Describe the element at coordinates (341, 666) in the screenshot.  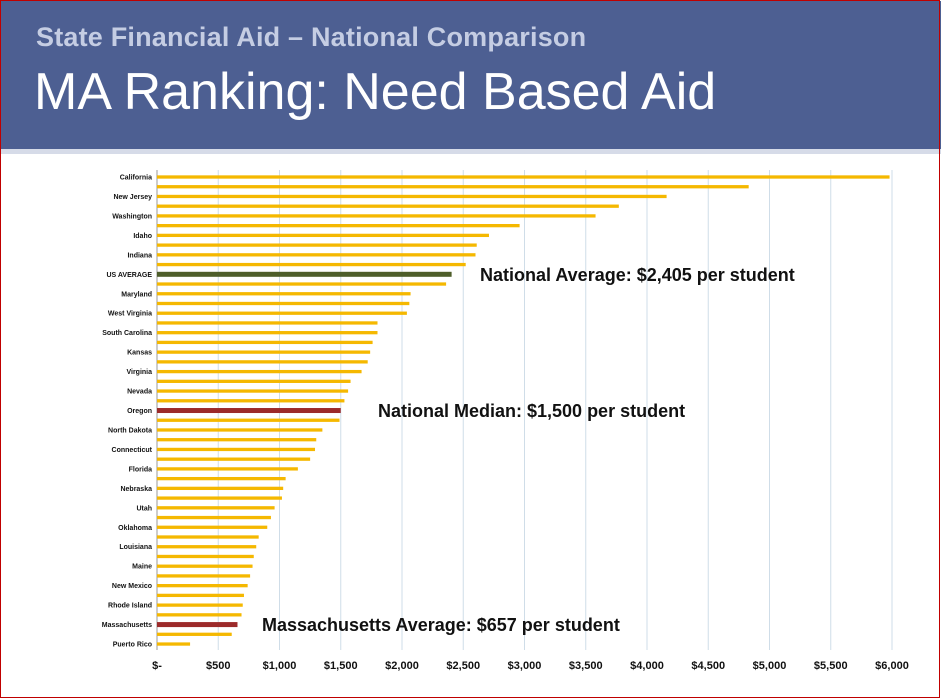
I see `x-tick-label: $1,500` at that location.